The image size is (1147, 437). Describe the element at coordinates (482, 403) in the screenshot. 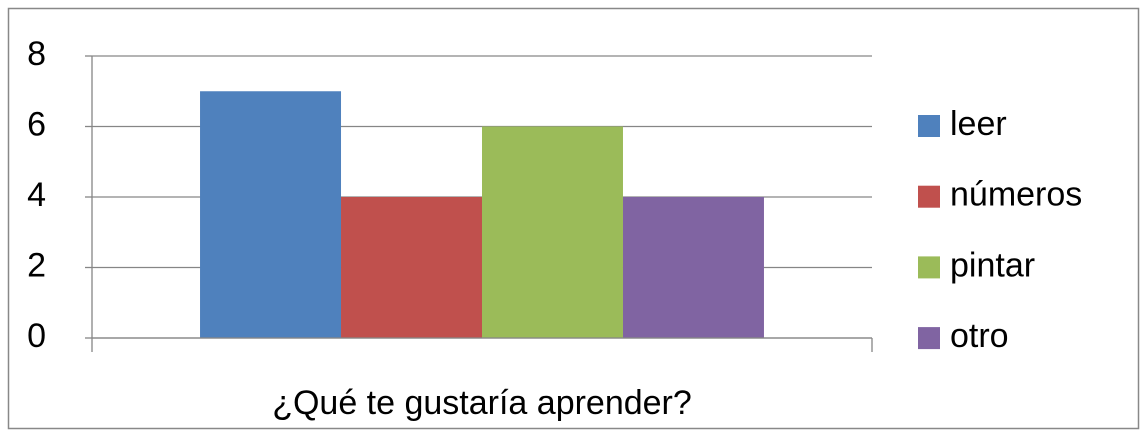

I see `x-tick-label: ¿Qué te gustaría aprender?` at that location.